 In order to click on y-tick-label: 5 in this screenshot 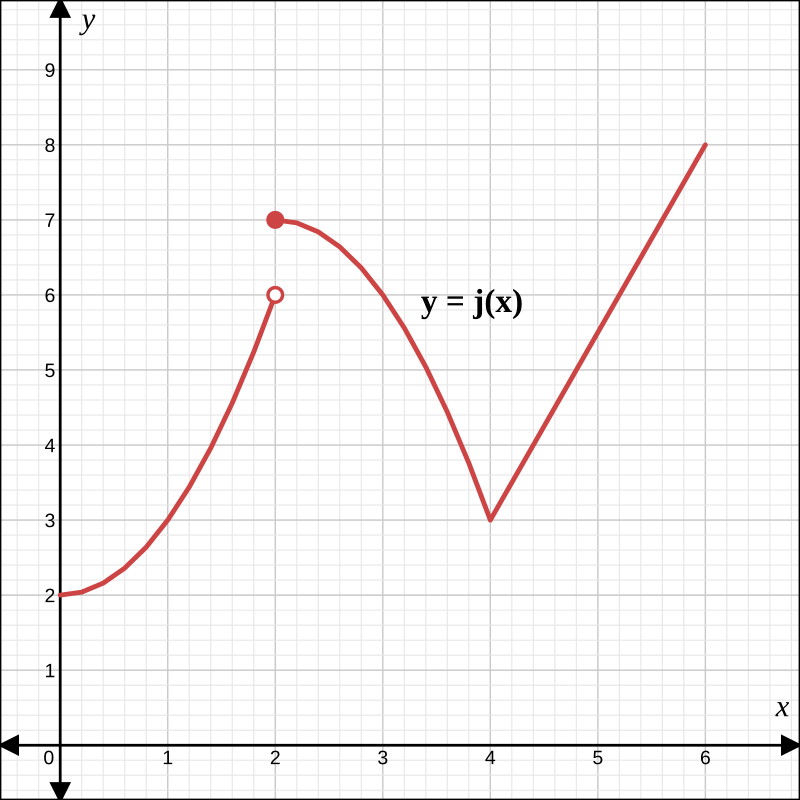, I will do `click(50, 371)`.